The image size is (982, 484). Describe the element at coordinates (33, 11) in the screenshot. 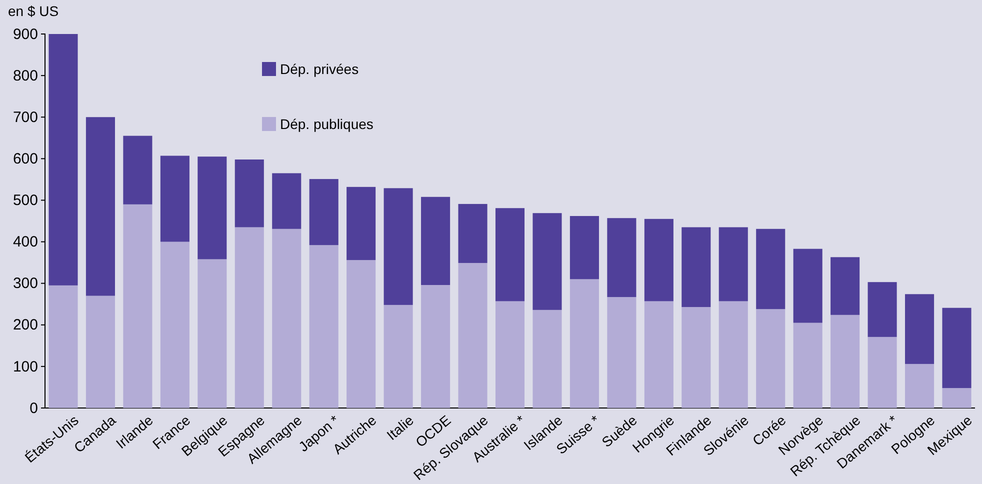

I see `y-axis-title: en $ US` at that location.